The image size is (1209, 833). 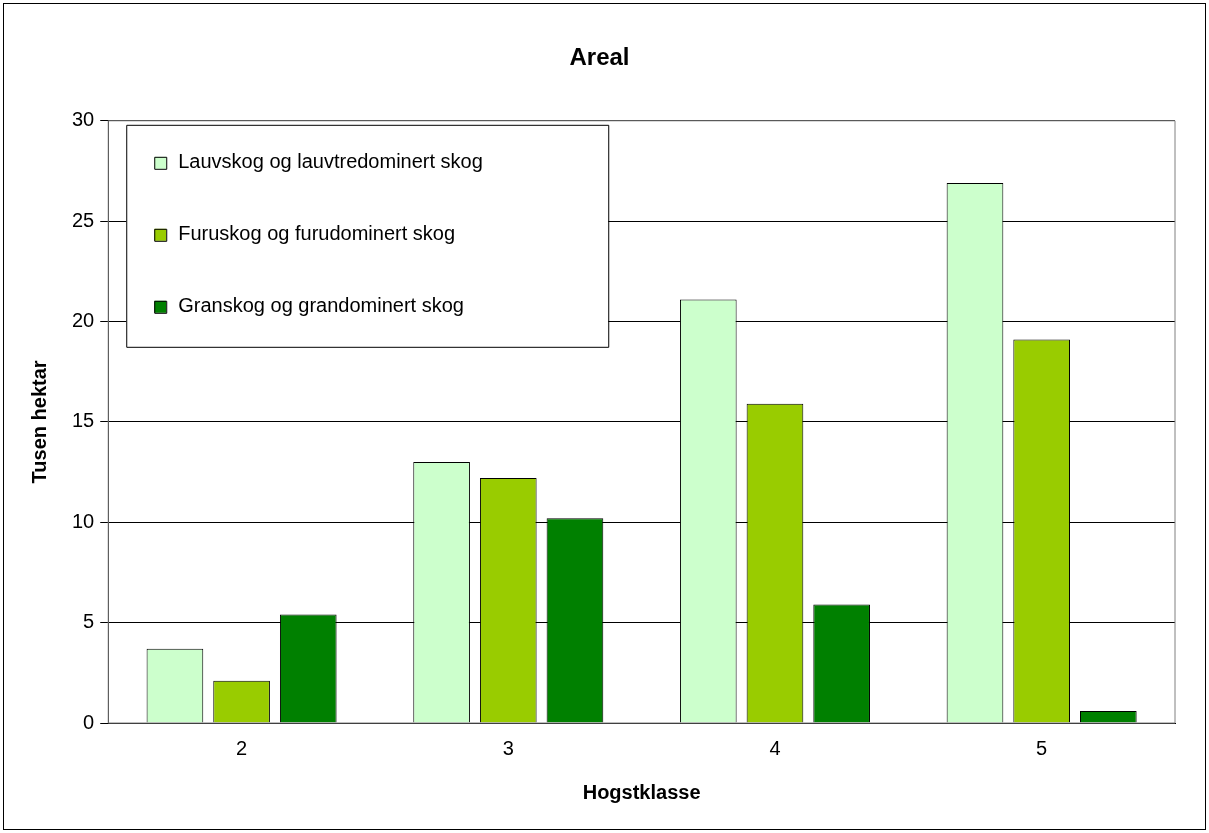 I want to click on x-tick-label: 3, so click(x=508, y=747).